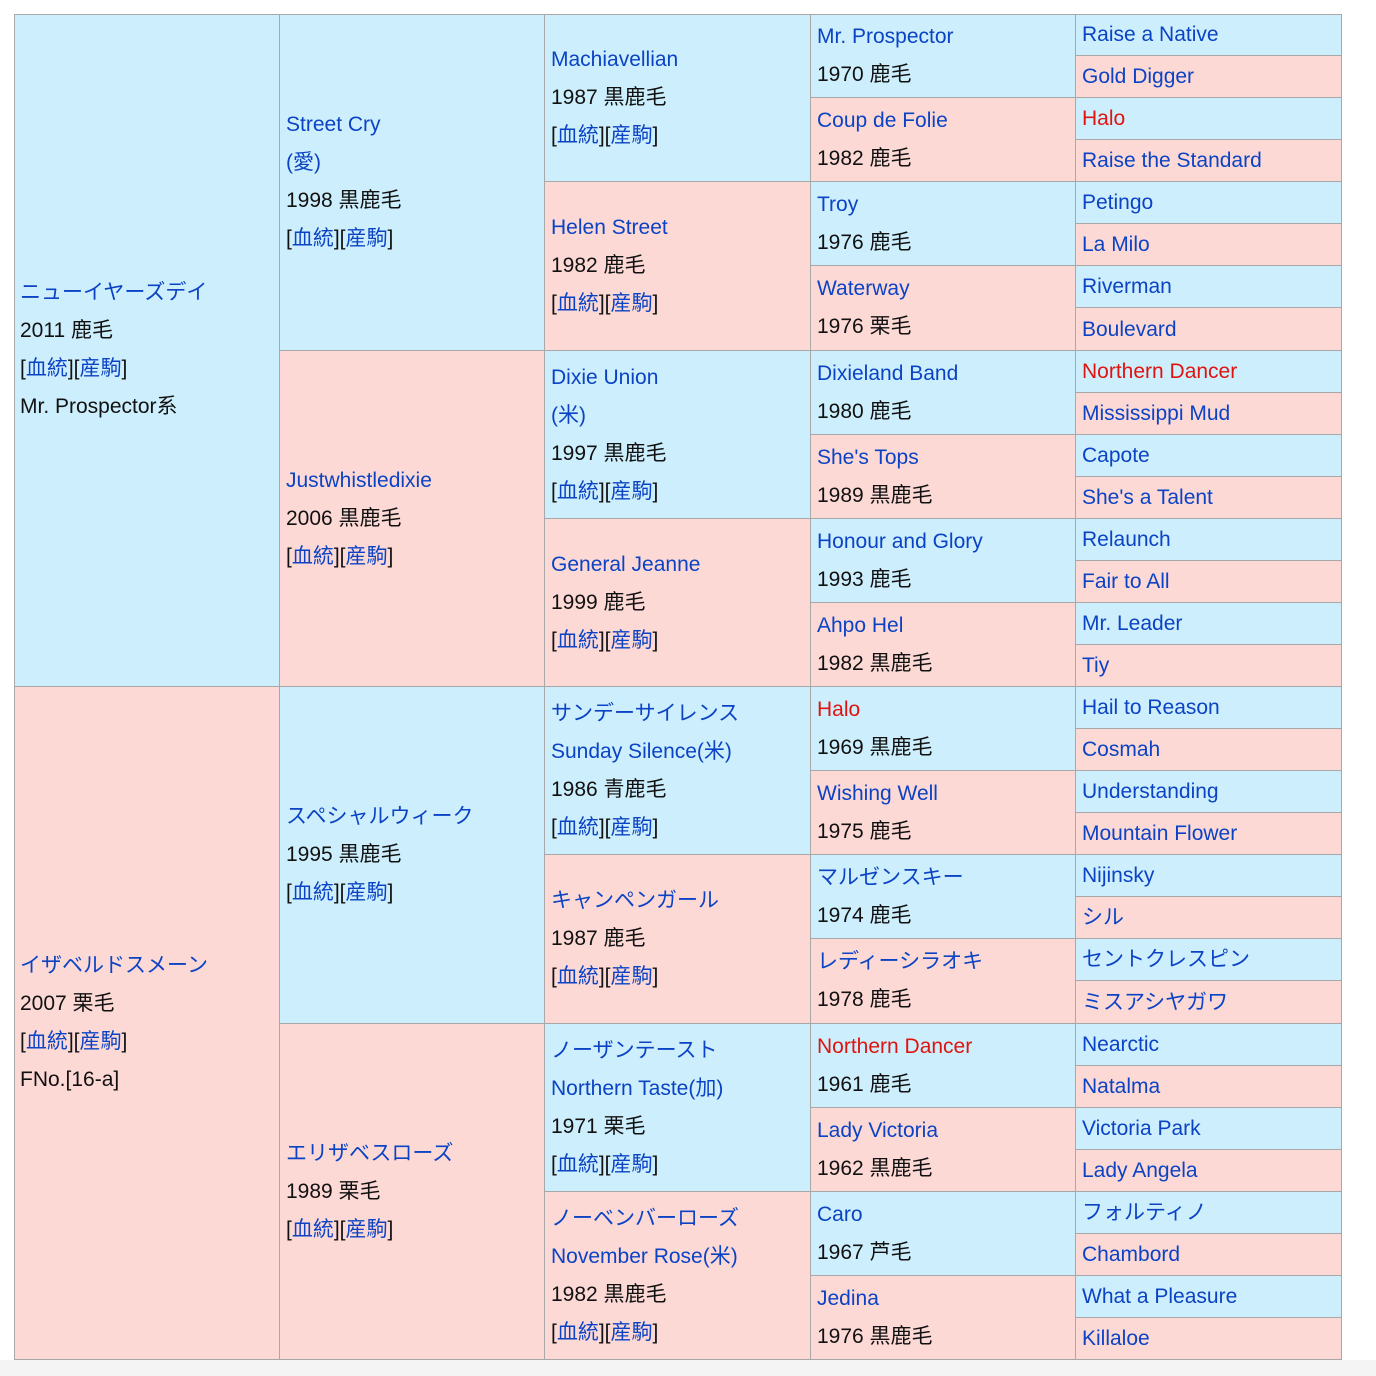  I want to click on horse-name-link: Jedina, so click(848, 1298).